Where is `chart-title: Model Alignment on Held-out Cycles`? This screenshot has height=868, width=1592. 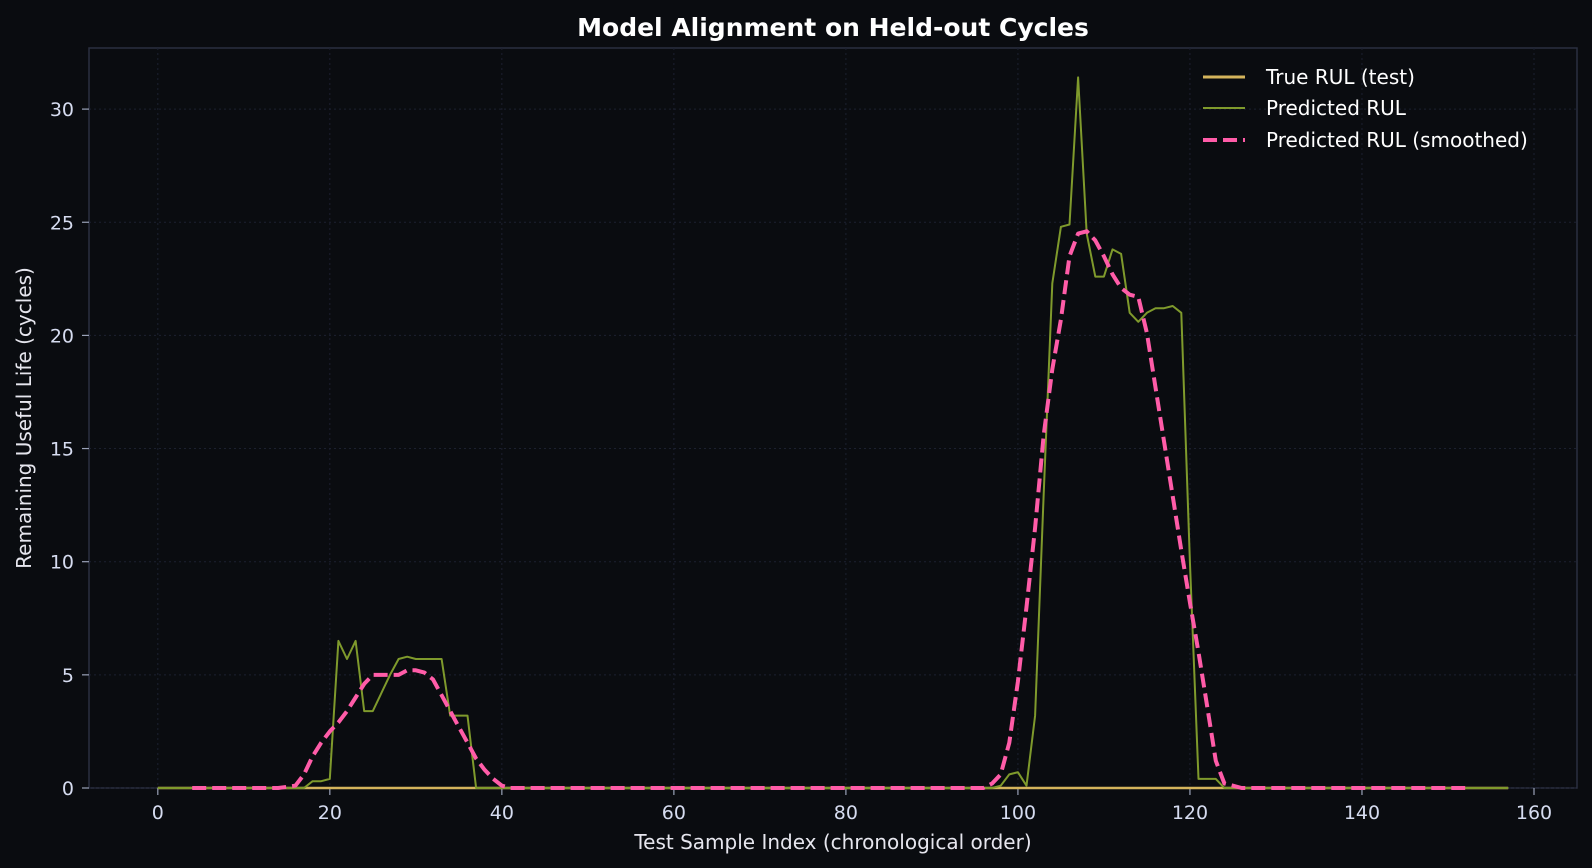 chart-title: Model Alignment on Held-out Cycles is located at coordinates (833, 27).